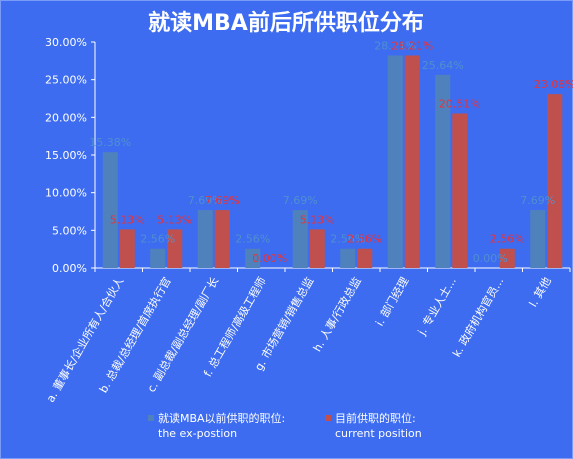  Describe the element at coordinates (269, 258) in the screenshot. I see `data-label-series-2: 0.00%` at that location.